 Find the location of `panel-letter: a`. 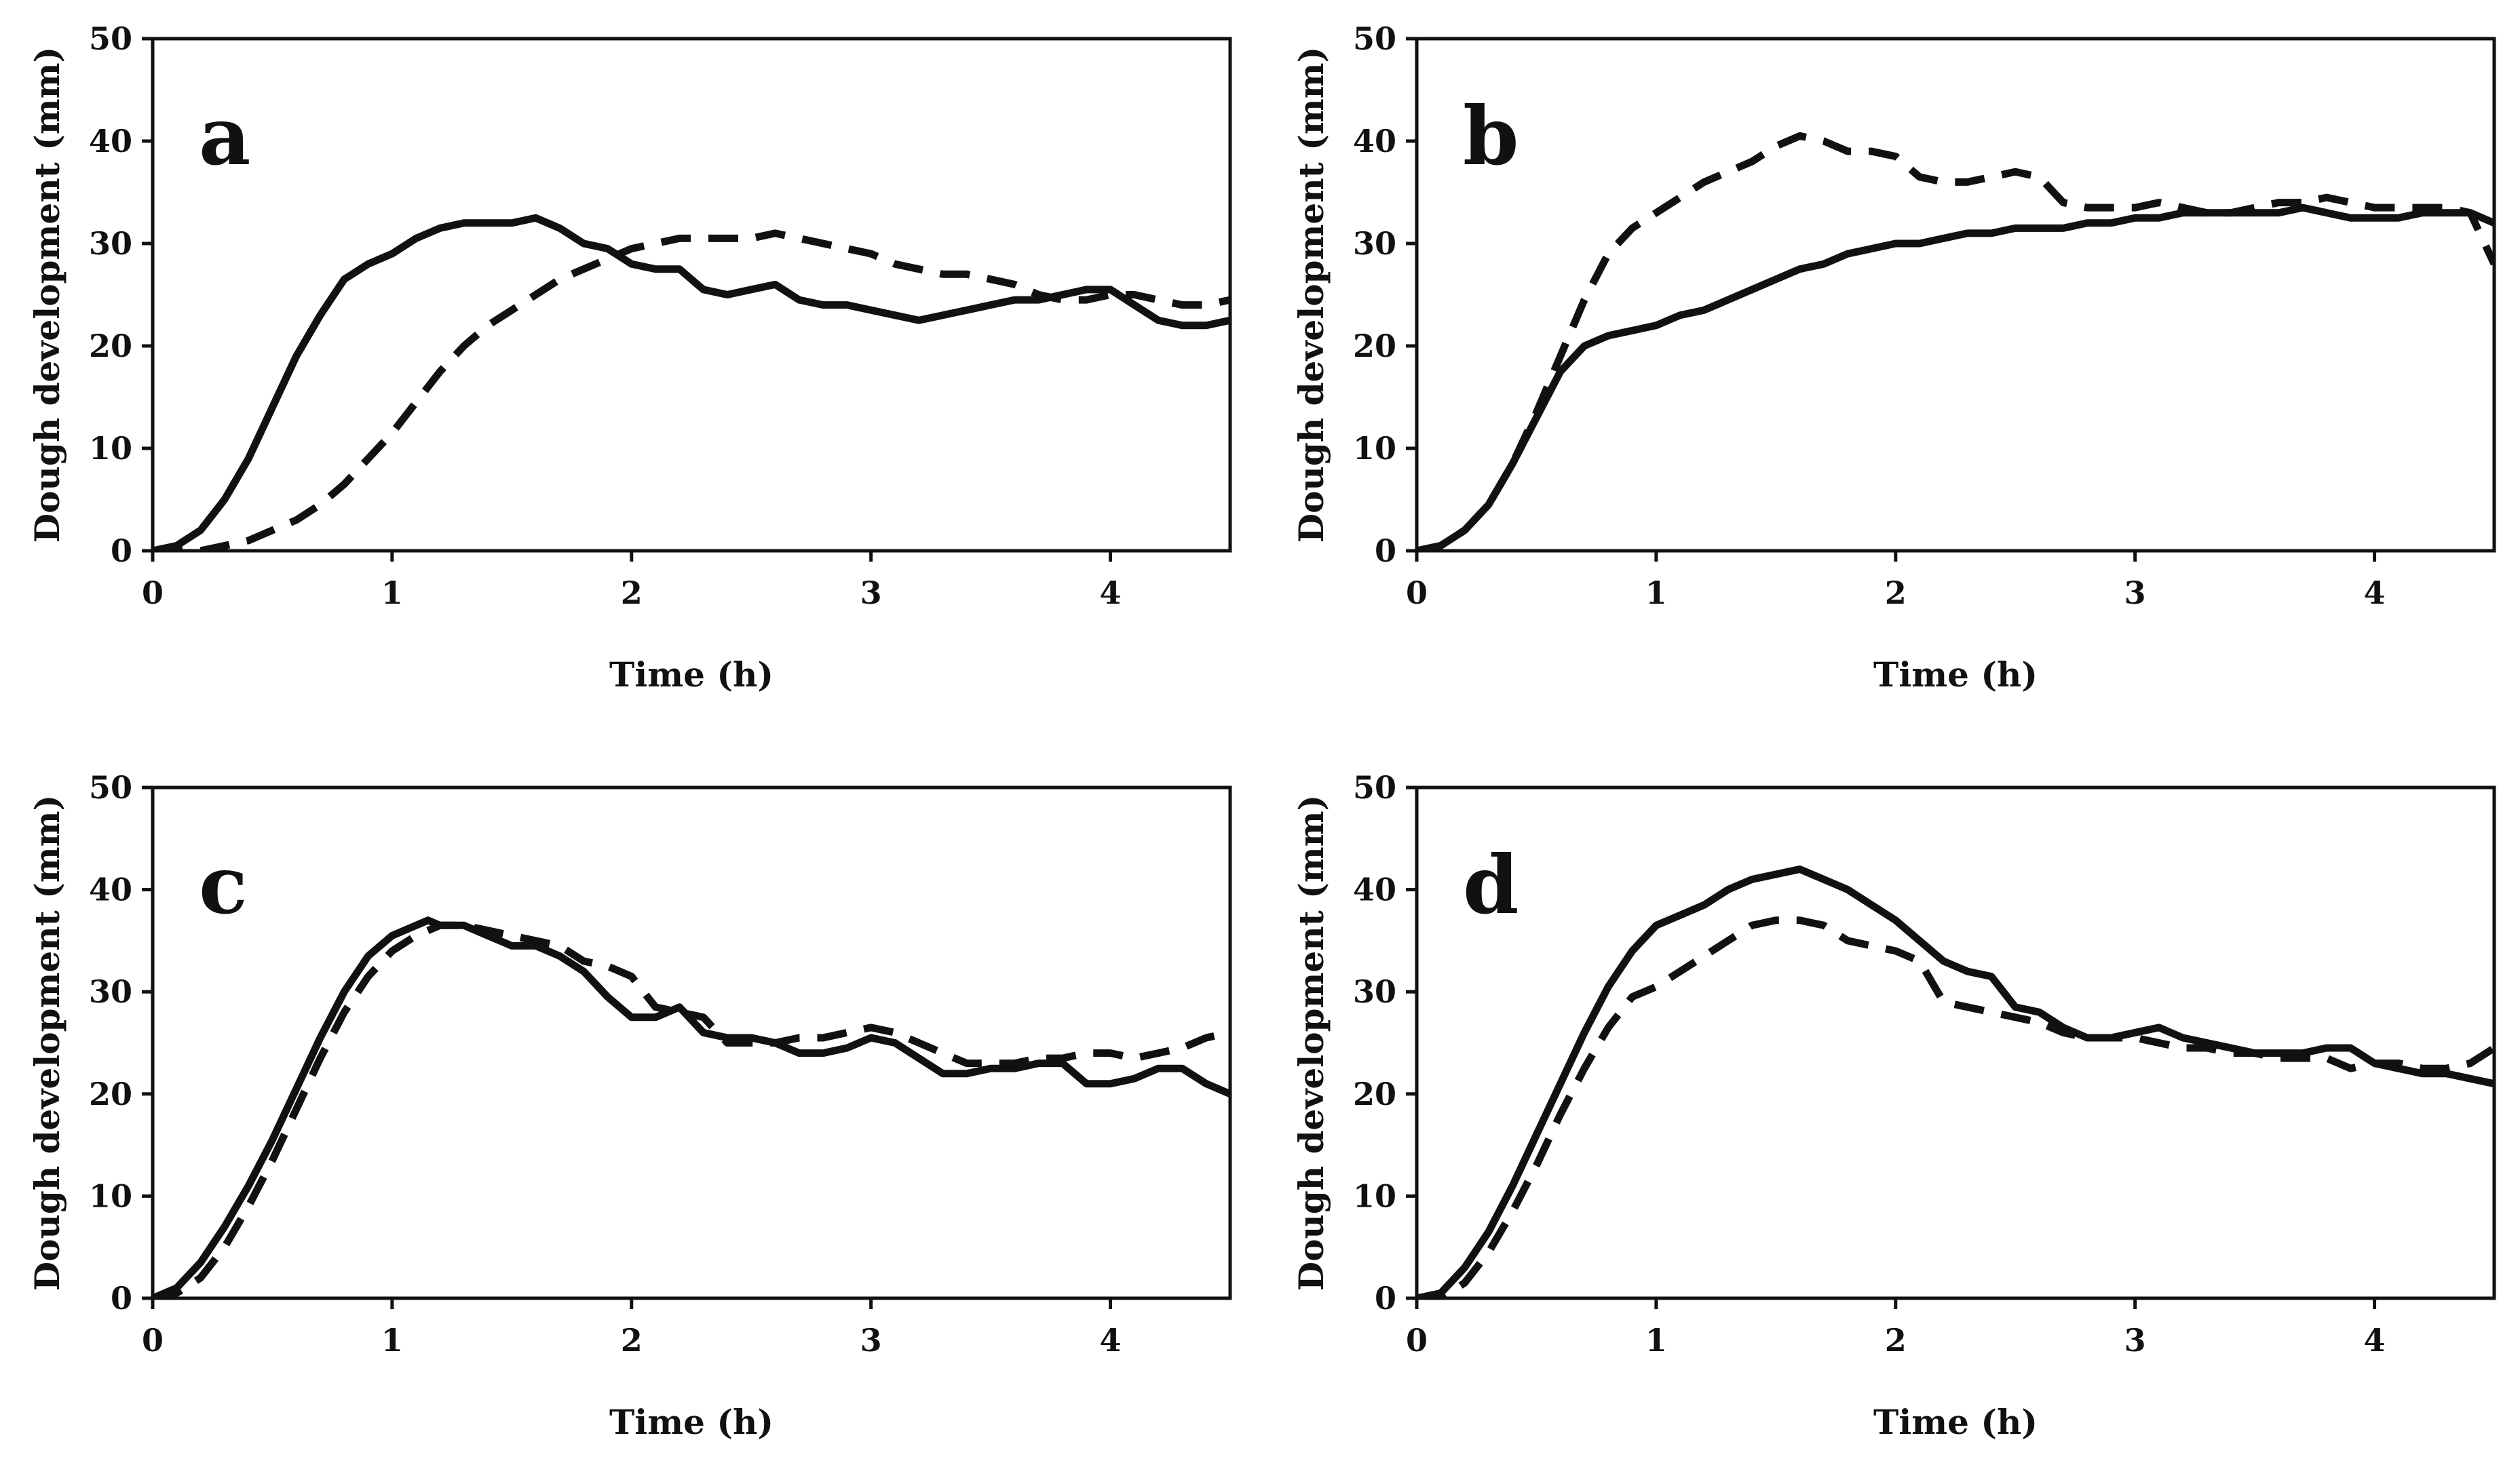

panel-letter: a is located at coordinates (224, 136).